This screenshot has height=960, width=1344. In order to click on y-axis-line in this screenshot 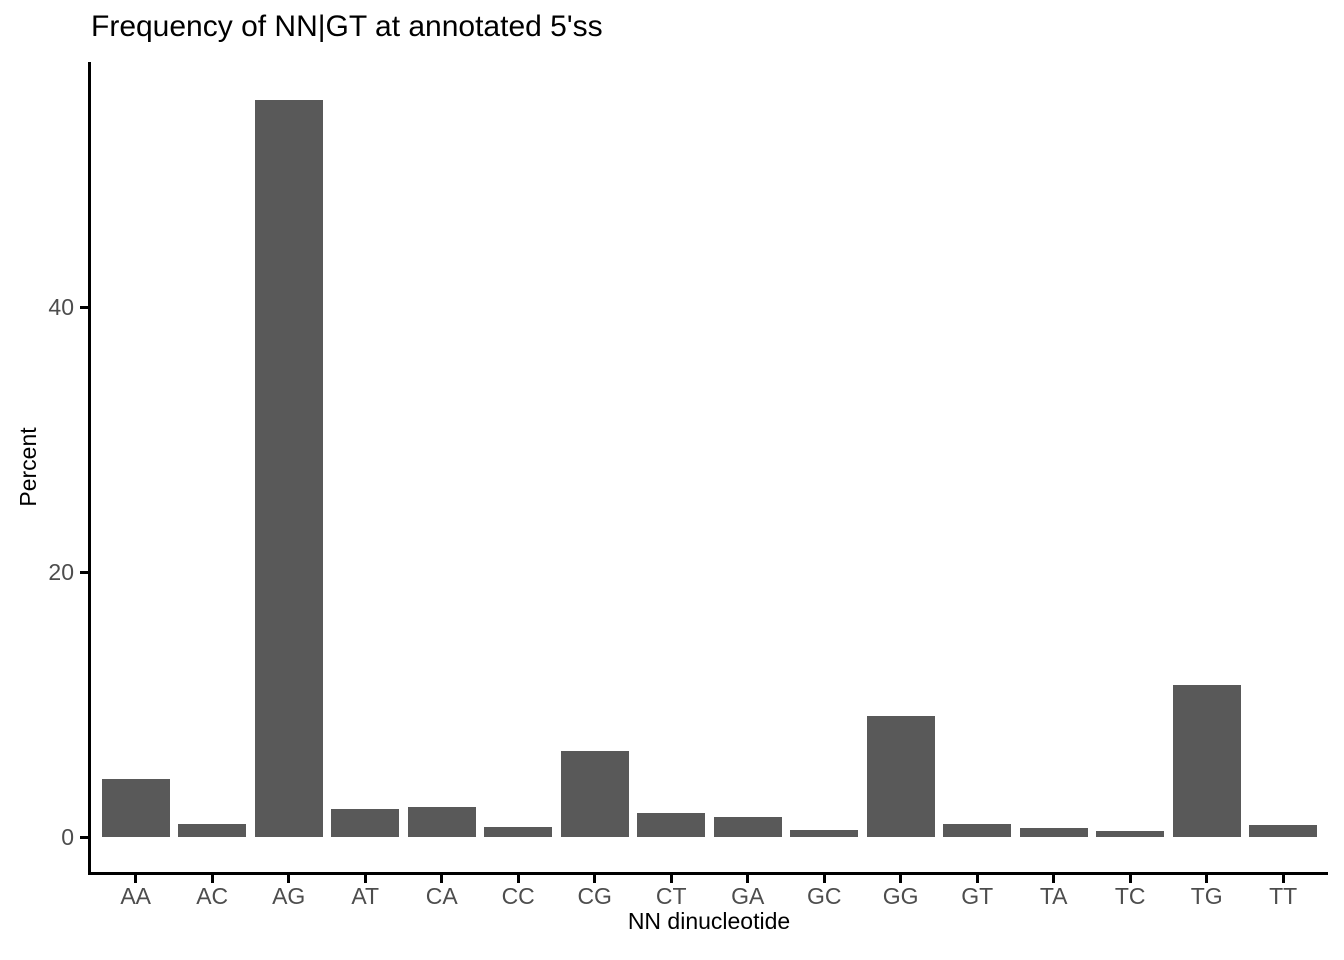, I will do `click(89, 468)`.